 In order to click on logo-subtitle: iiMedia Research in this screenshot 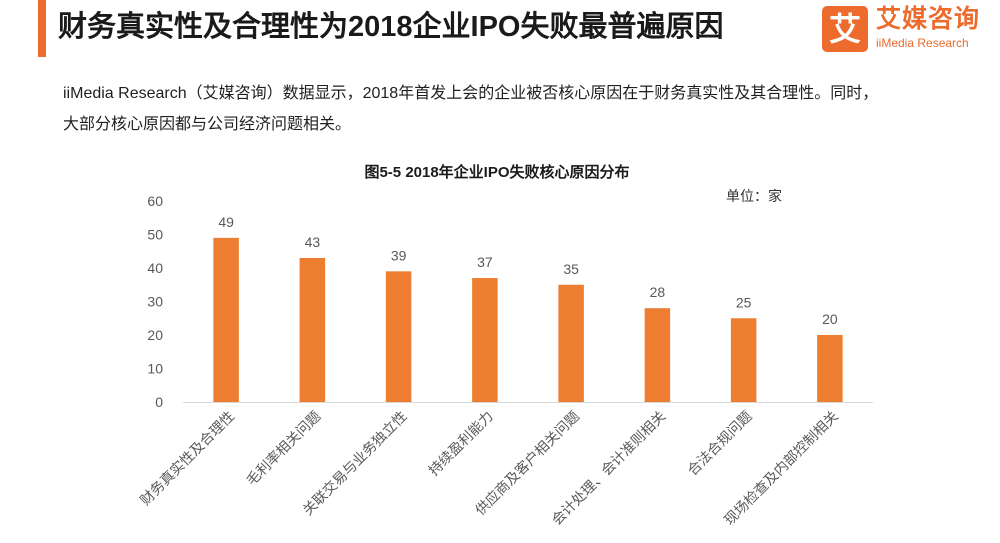, I will do `click(922, 43)`.